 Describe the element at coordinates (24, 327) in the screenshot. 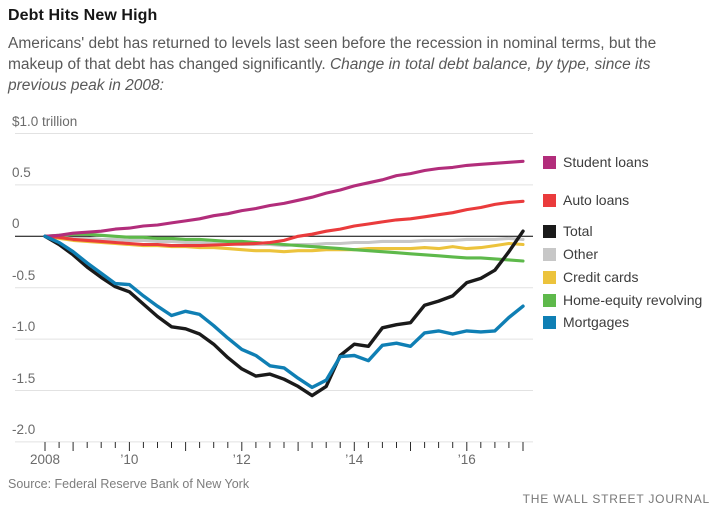

I see `y-axis-label: -1.0` at that location.